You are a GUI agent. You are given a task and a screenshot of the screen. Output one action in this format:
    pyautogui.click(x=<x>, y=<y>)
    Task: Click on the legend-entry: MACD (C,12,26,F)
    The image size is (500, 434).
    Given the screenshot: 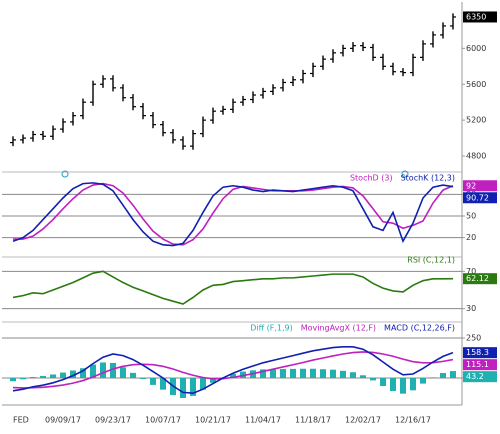 What is the action you would take?
    pyautogui.click(x=419, y=328)
    